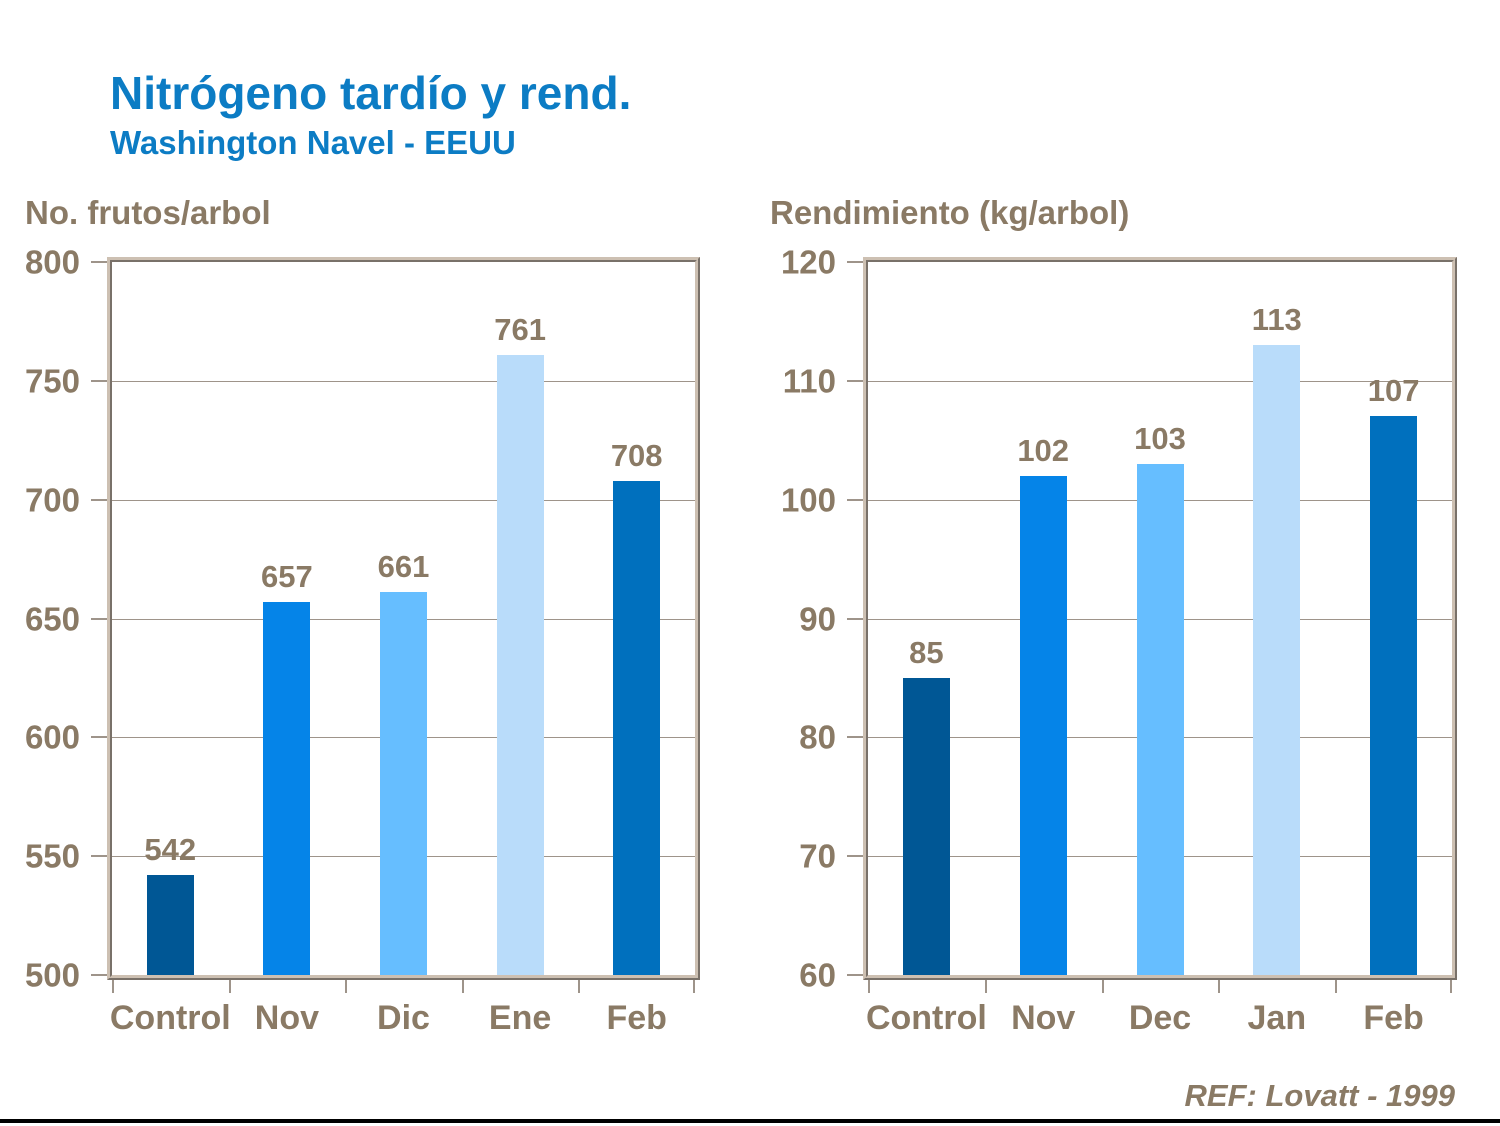  Describe the element at coordinates (52, 262) in the screenshot. I see `y-tick-label: 800` at that location.